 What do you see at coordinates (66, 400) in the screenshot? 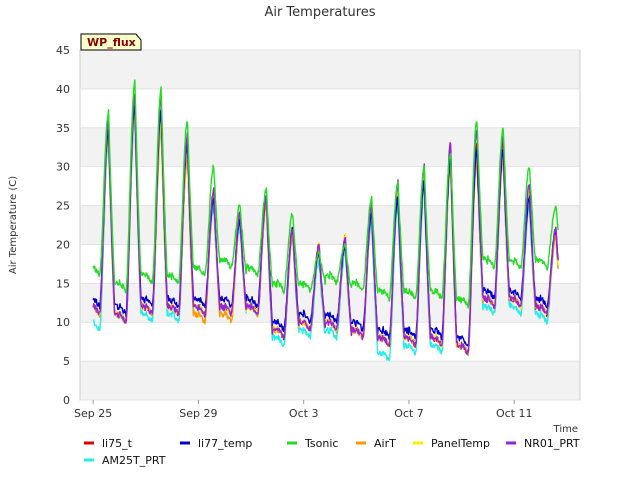
I see `y-tick-label: 0` at bounding box center [66, 400].